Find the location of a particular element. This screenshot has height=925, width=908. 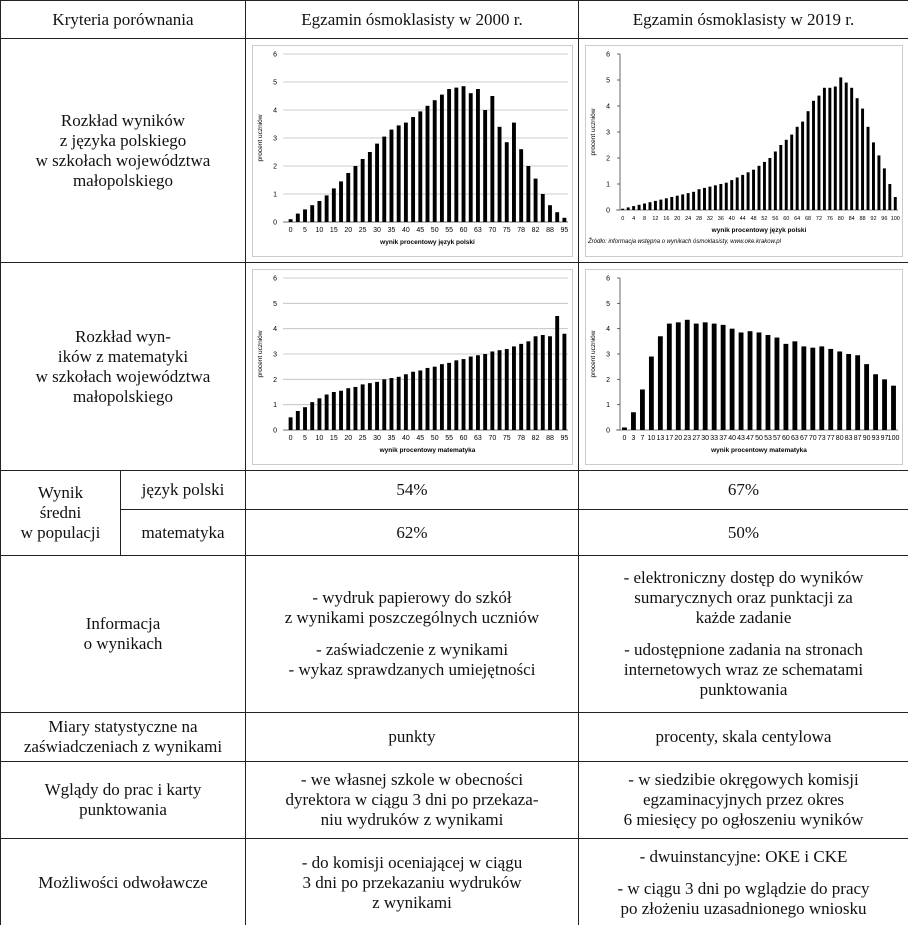

x-tick-label: 50 is located at coordinates (434, 230).